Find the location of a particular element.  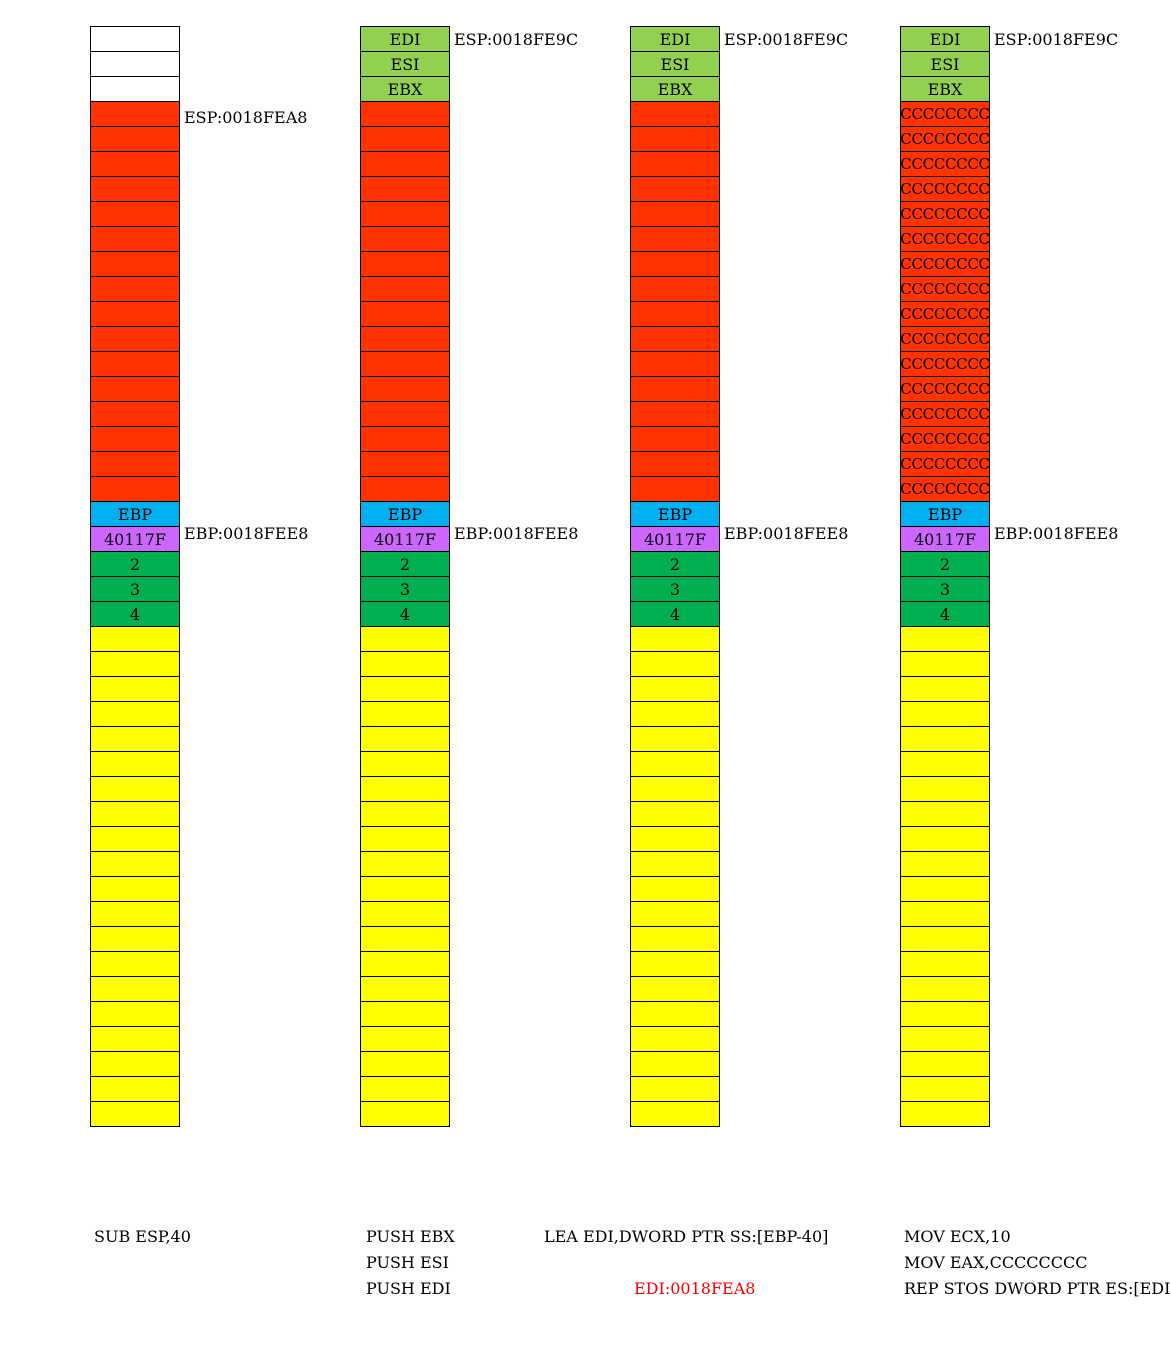

stack-column-1: EBP 40117F 2 3 4 is located at coordinates (135, 576).